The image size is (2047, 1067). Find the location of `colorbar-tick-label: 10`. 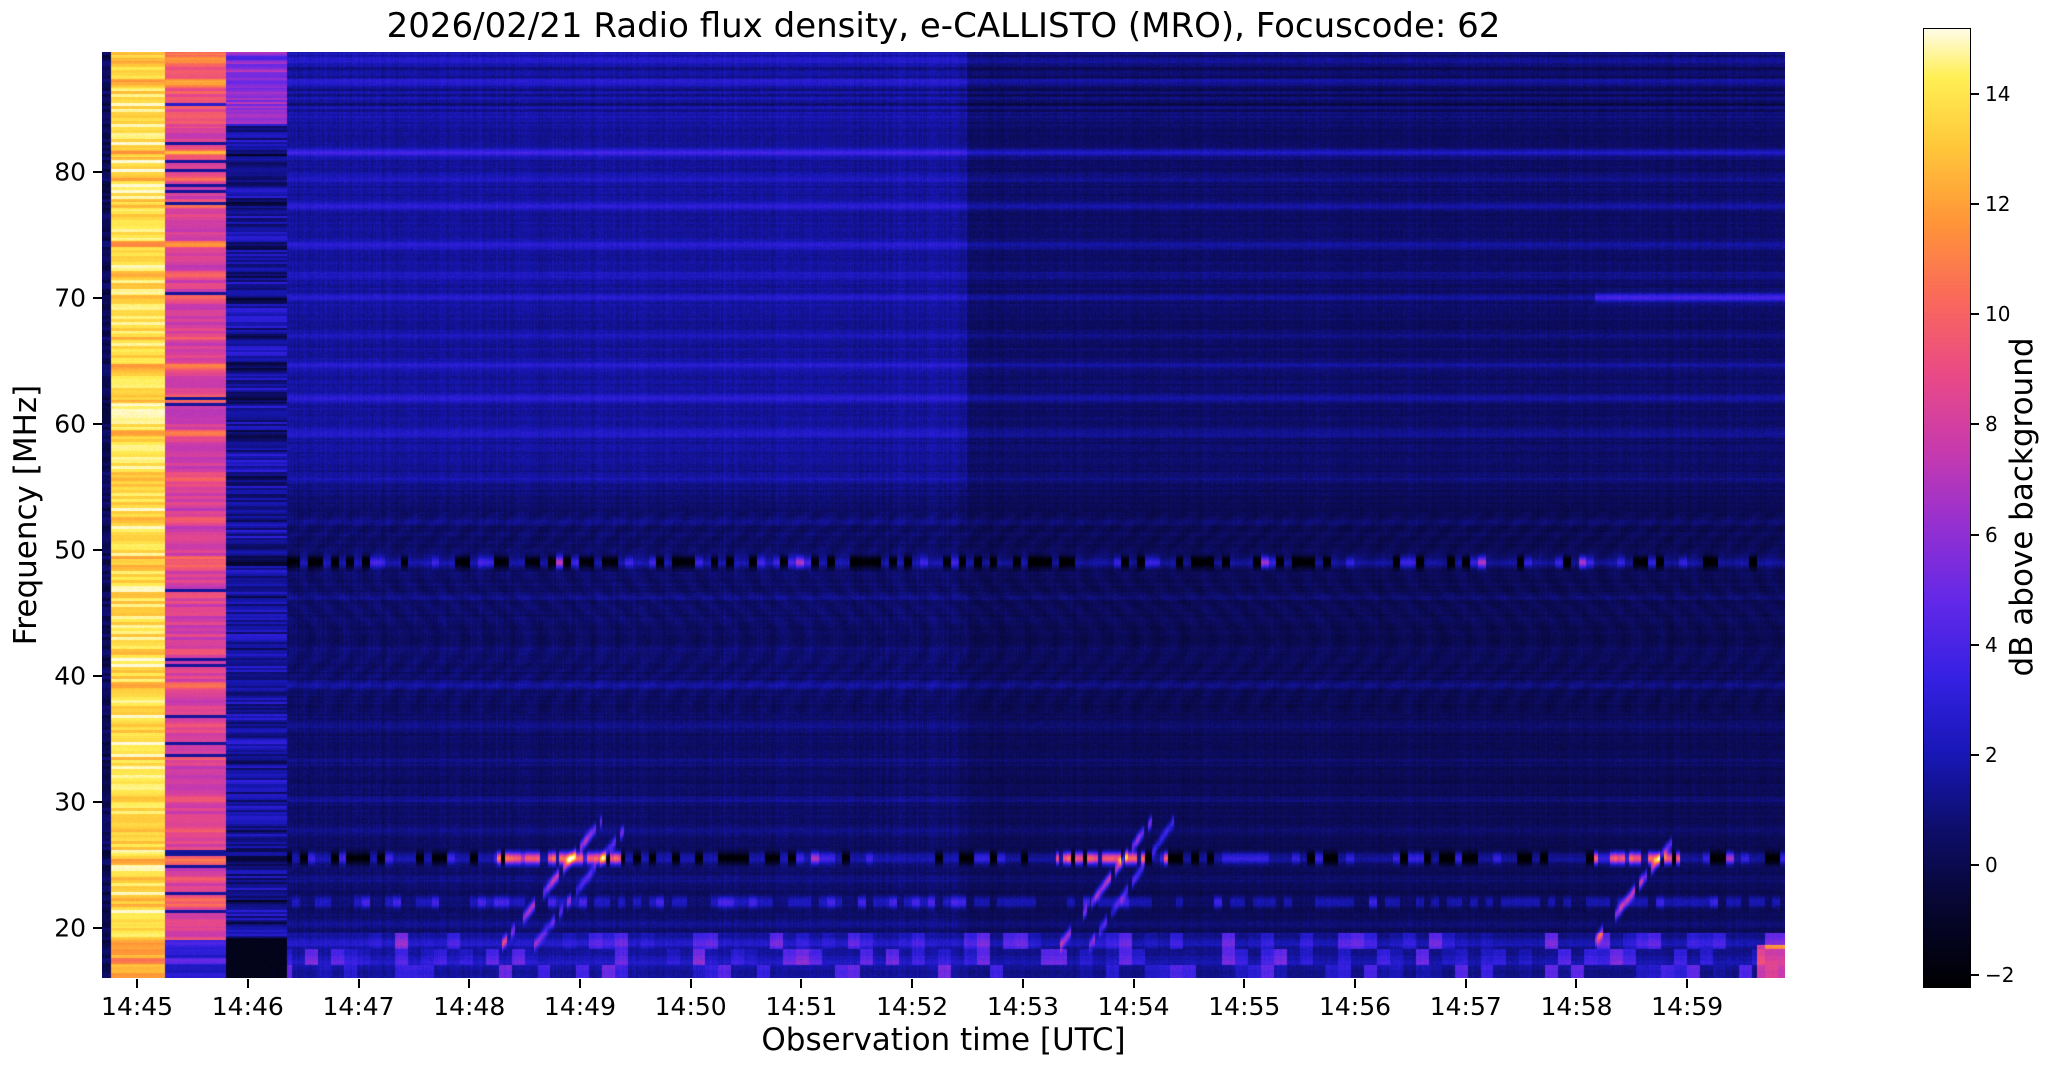

colorbar-tick-label: 10 is located at coordinates (1998, 314).